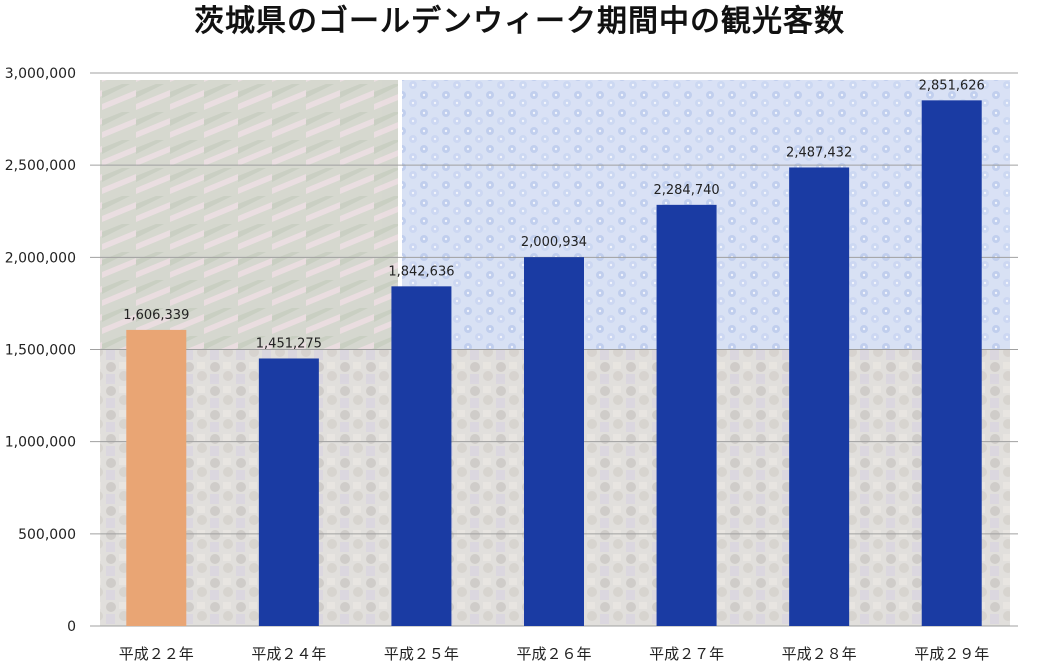 The width and height of the screenshot is (1039, 668). I want to click on y-tick-label: 2,500,000, so click(40, 166).